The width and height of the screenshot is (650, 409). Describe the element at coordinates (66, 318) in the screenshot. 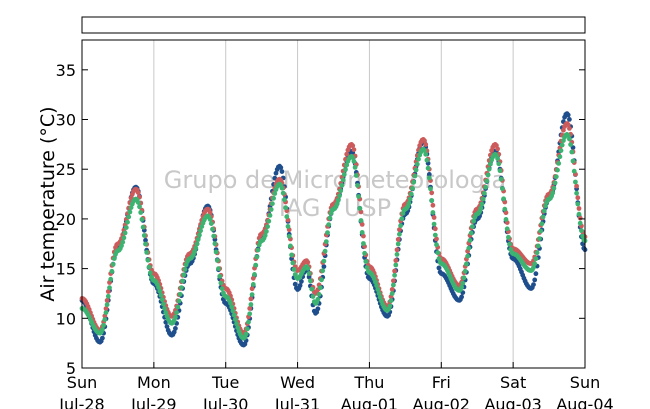

I see `y-tick-label: 10` at that location.